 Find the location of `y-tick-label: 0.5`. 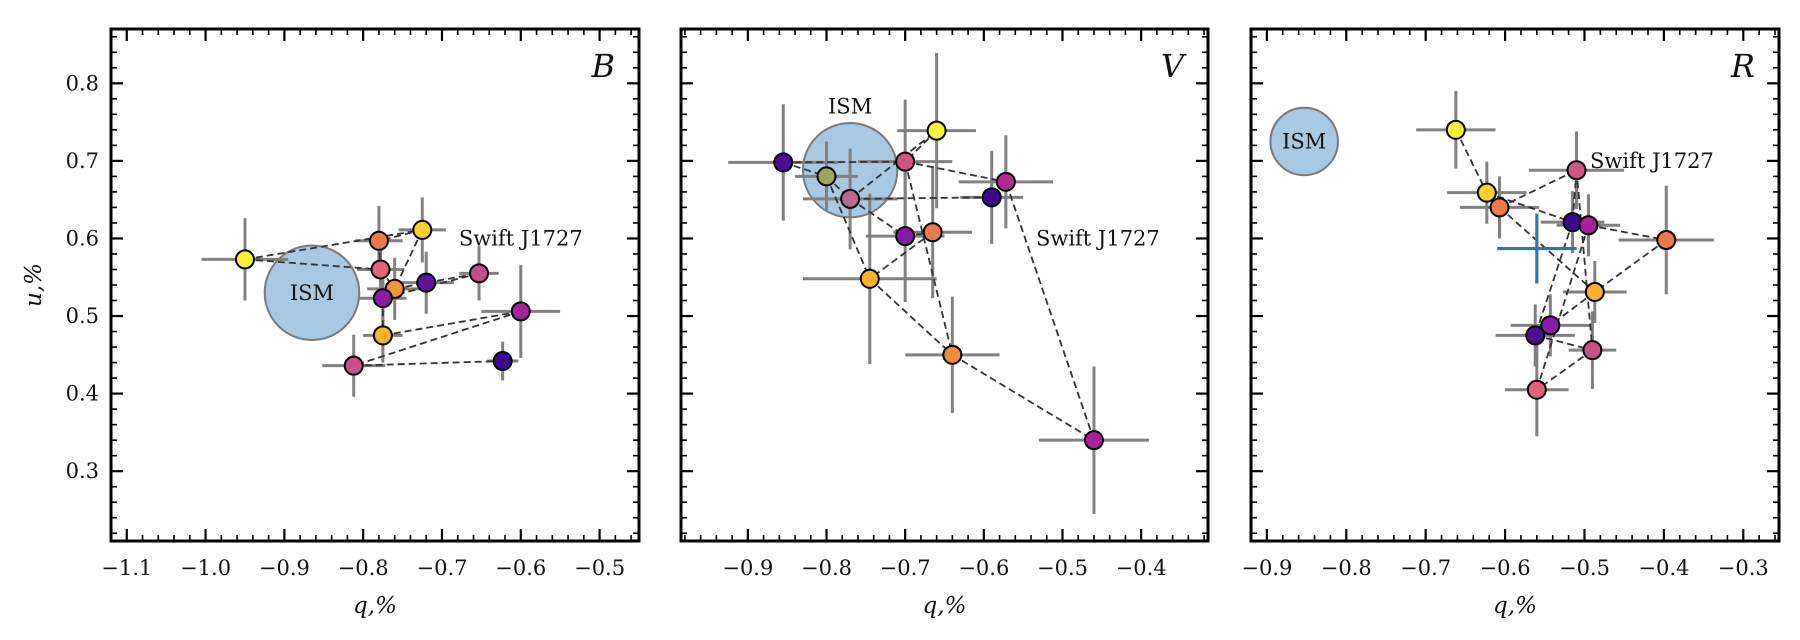

y-tick-label: 0.5 is located at coordinates (82, 316).